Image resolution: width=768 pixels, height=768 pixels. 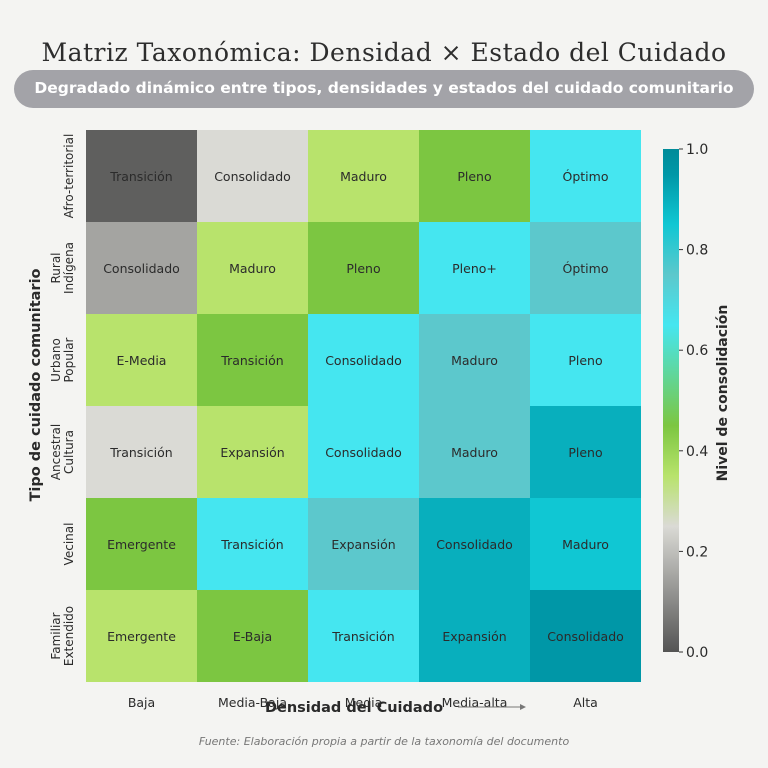 I want to click on colorbar-tick-label: 0.8, so click(x=697, y=251).